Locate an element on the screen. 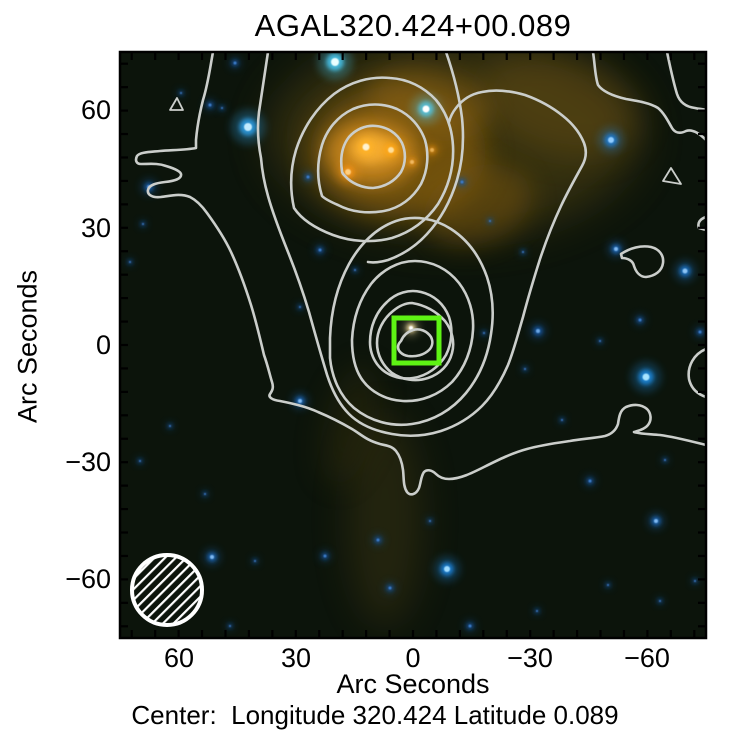  y-tick-label: −60 is located at coordinates (88, 579).